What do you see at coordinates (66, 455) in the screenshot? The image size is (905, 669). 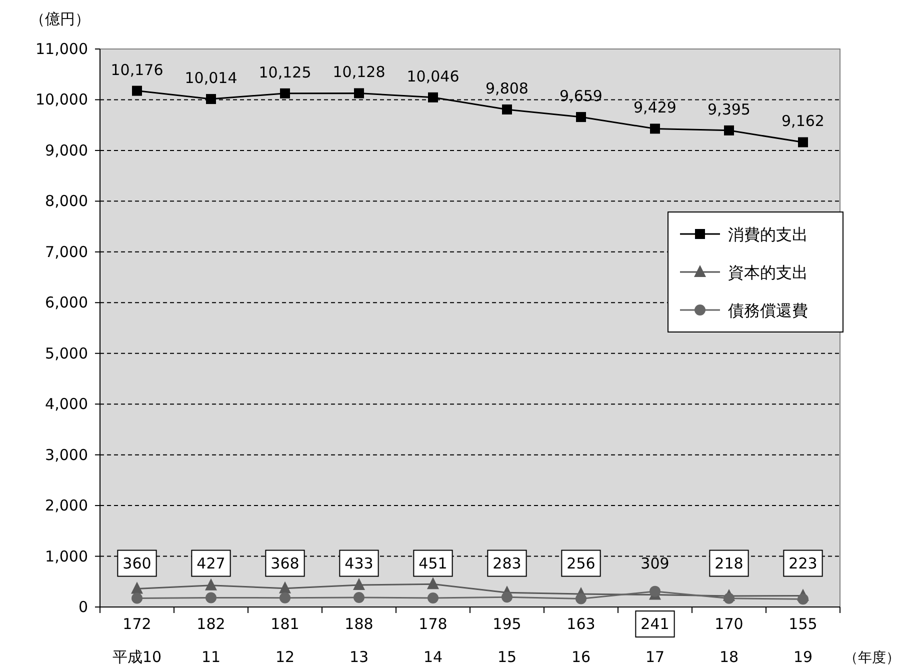 I see `y-tick-label: 3,000` at bounding box center [66, 455].